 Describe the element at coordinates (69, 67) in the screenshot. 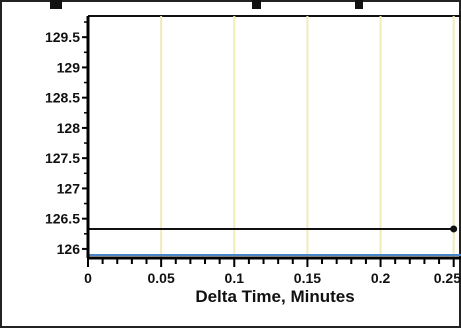

I see `y-tick-label-6: 129` at that location.